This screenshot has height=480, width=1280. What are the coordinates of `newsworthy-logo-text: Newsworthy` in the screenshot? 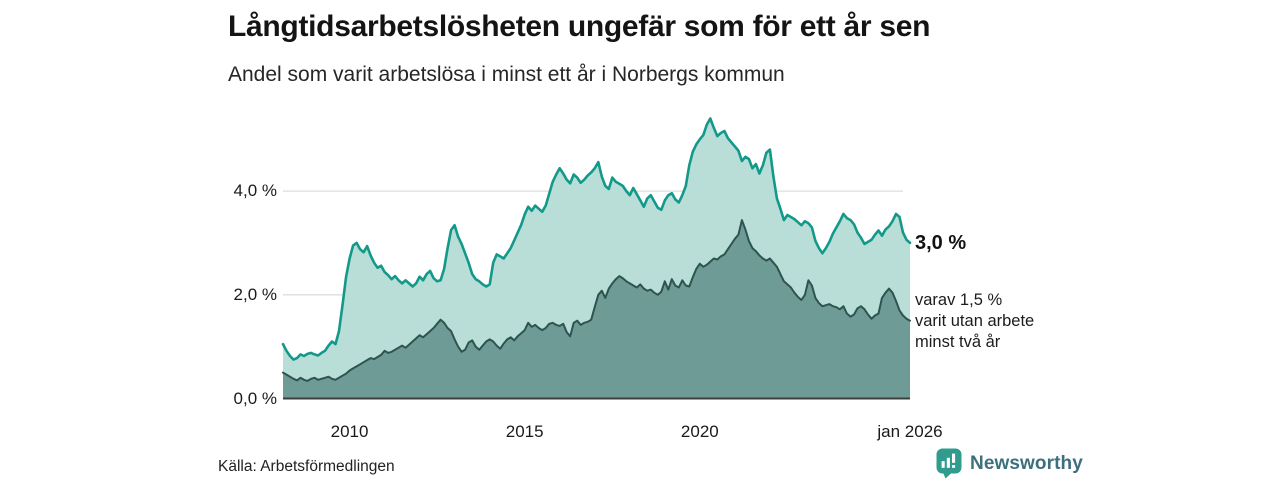 It's located at (1026, 463).